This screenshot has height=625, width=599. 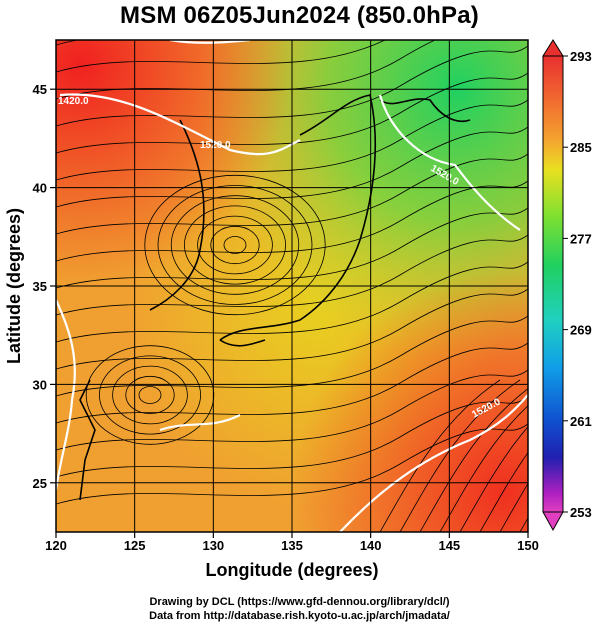 What do you see at coordinates (567, 285) in the screenshot?
I see `colorbar: 293 285 277 269 261 253` at bounding box center [567, 285].